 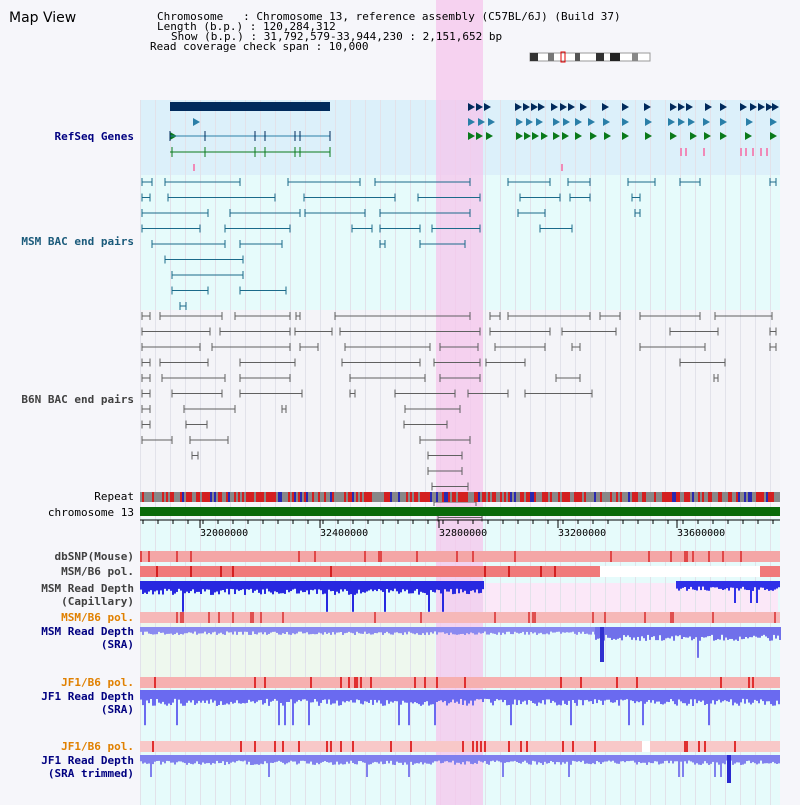 I want to click on track-label-msm-depth-cap-line1: MSM Read Depth, so click(x=87, y=588).